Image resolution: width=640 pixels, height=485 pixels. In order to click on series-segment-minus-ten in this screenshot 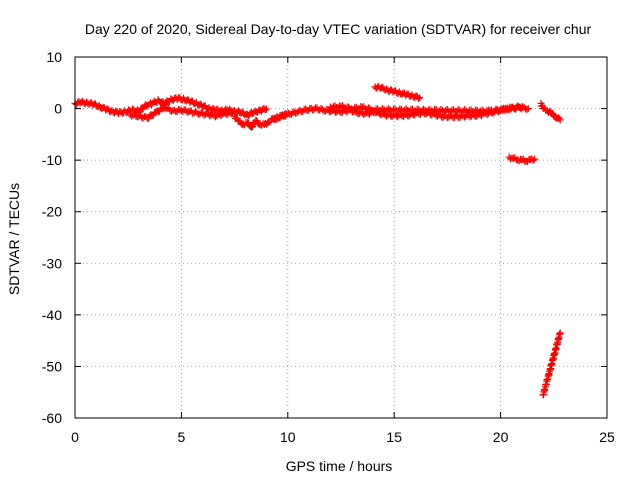, I will do `click(522, 159)`.